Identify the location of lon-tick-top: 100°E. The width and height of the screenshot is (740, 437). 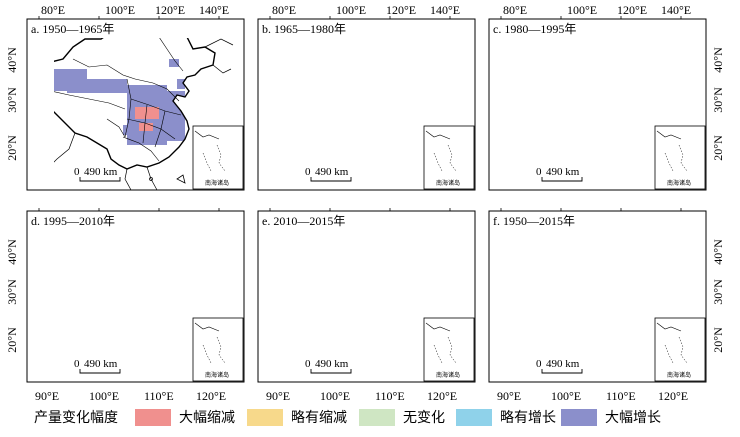
(120, 10).